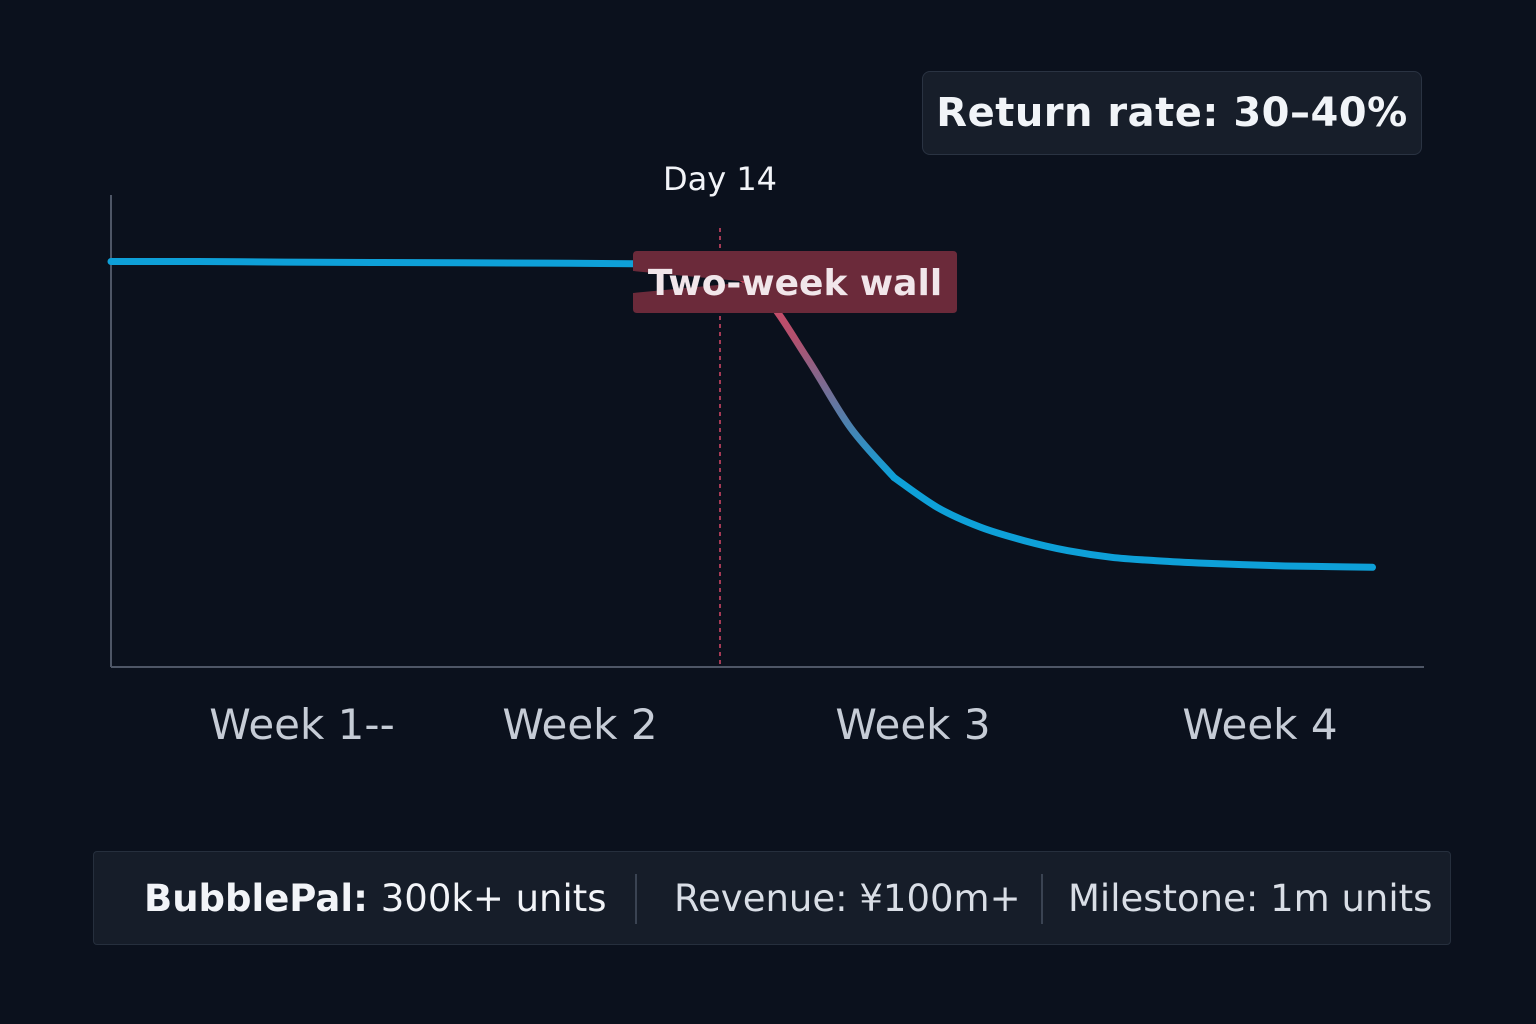  I want to click on x-tick-label: Week 2, so click(579, 724).